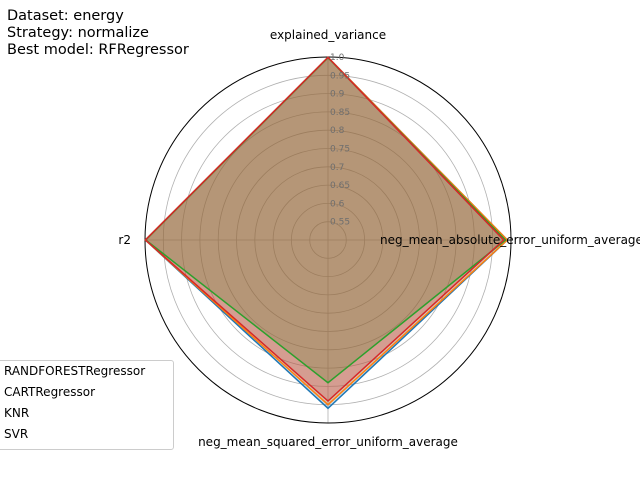 This screenshot has height=480, width=640. I want to click on radial-tick-label: 1.0, so click(337, 58).